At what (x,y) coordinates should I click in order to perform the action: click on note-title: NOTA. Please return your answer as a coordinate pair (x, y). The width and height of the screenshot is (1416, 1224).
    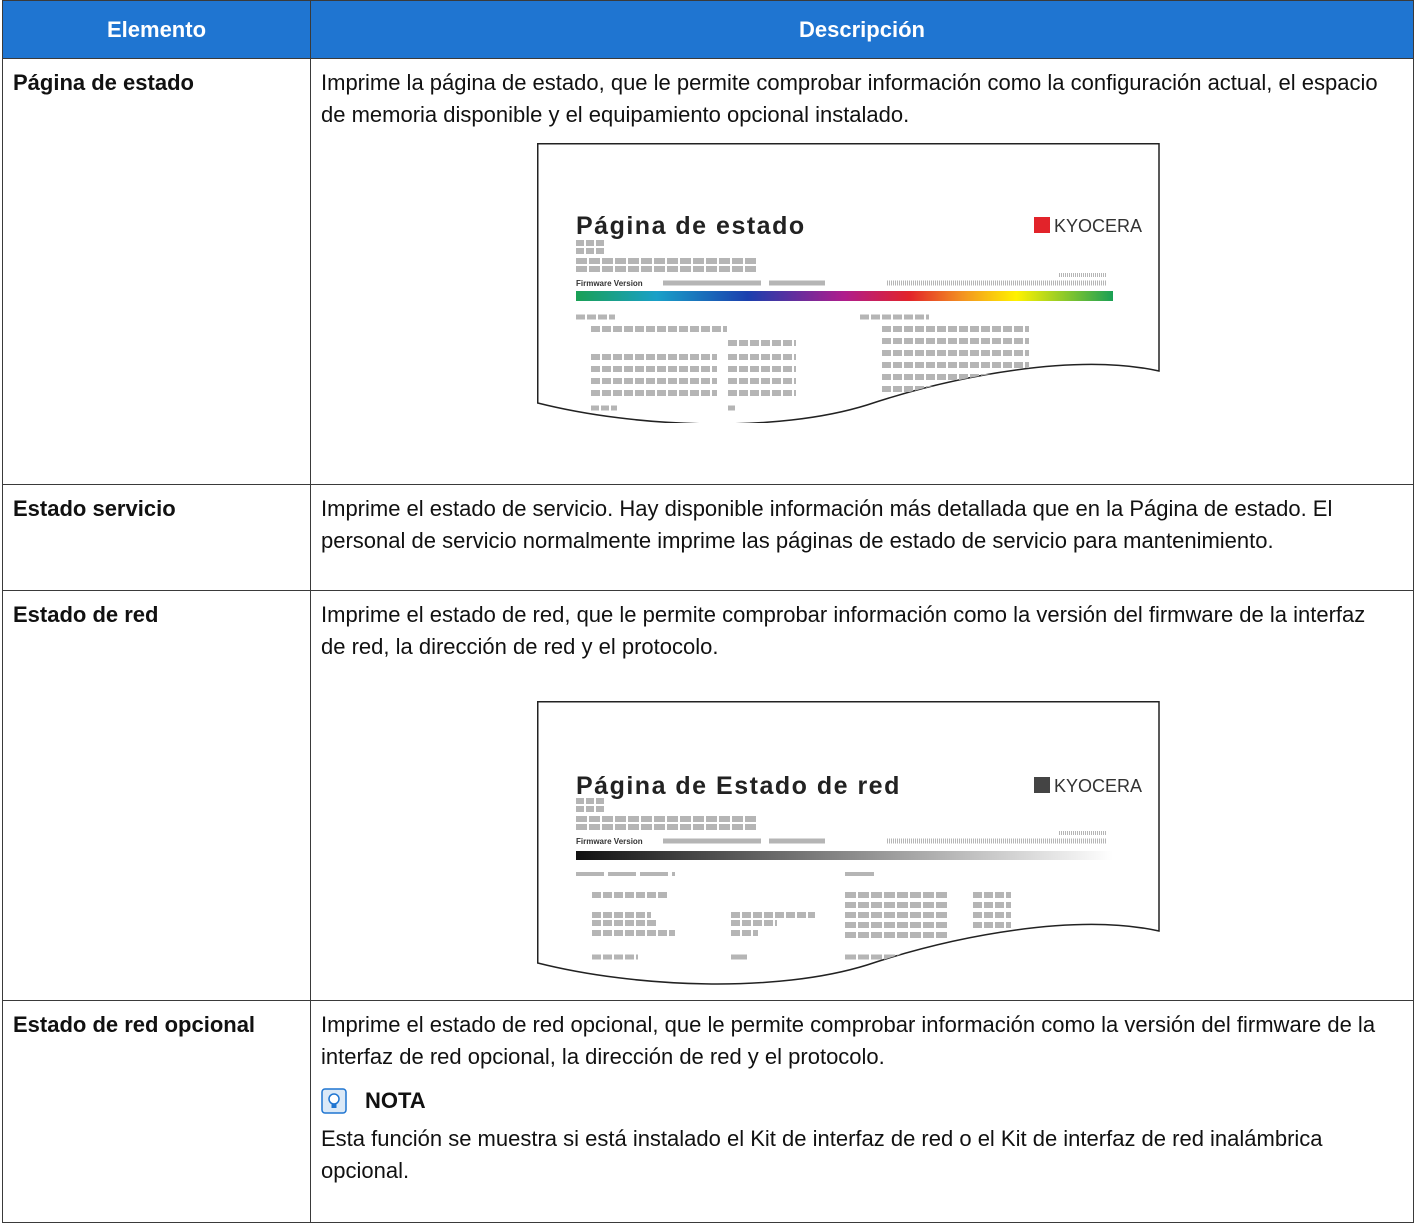
    Looking at the image, I should click on (395, 1100).